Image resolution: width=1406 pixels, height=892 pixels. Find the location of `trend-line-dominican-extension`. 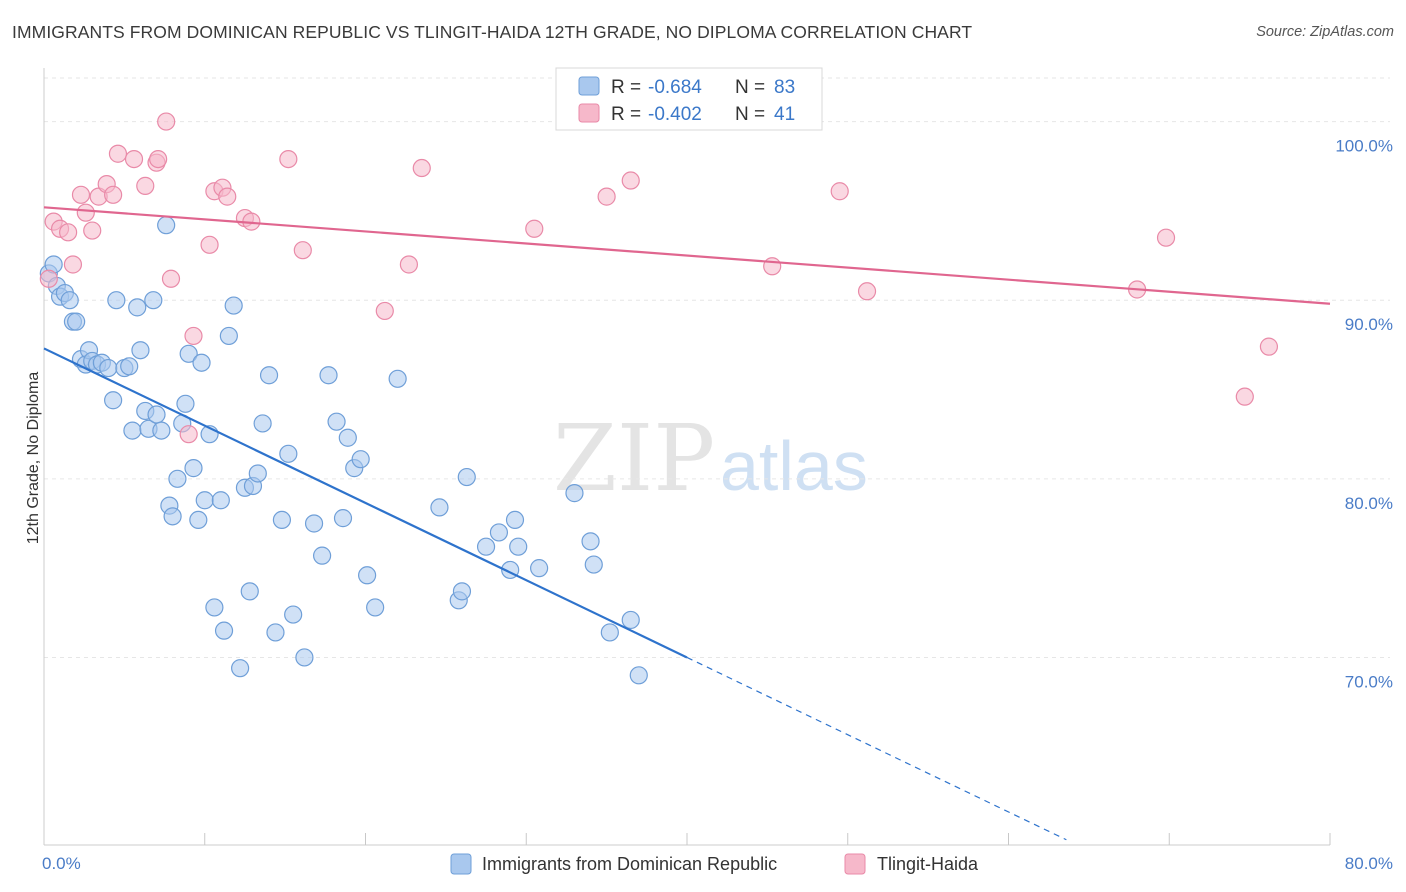

trend-line-dominican-extension is located at coordinates (876, 748).